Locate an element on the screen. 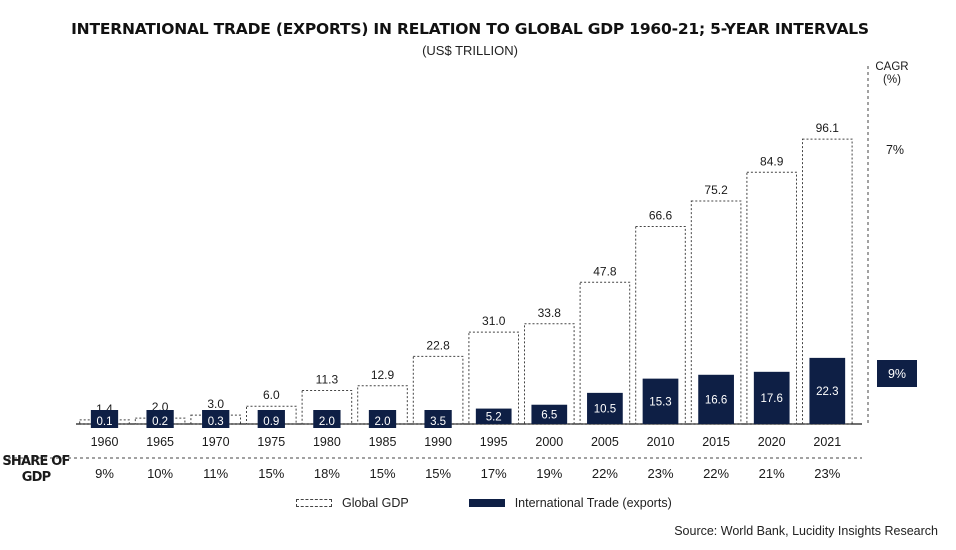 The height and width of the screenshot is (550, 956). x-tick-label: 1995 is located at coordinates (494, 442).